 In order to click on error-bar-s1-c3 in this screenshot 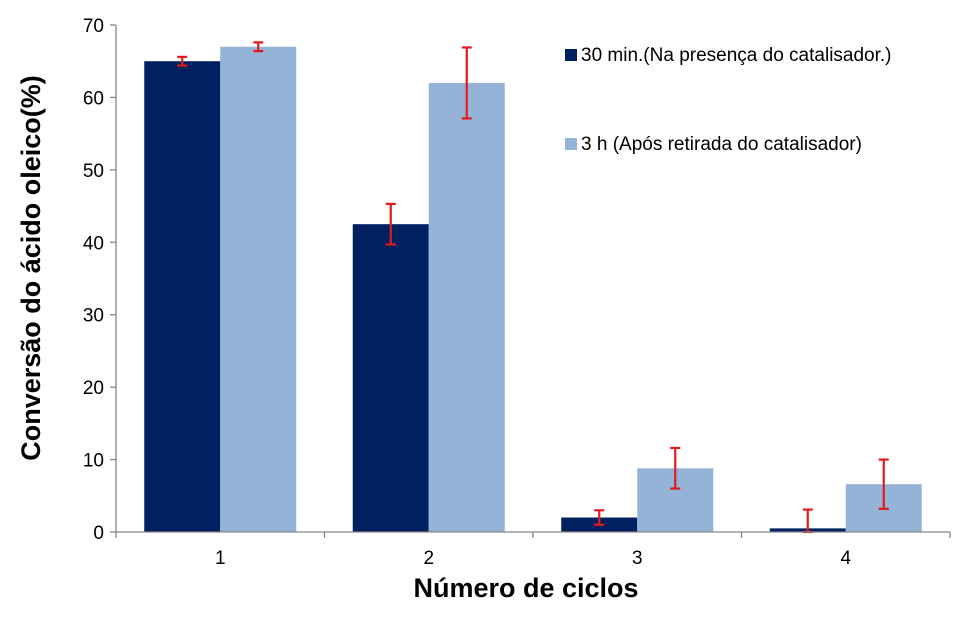, I will do `click(599, 517)`.